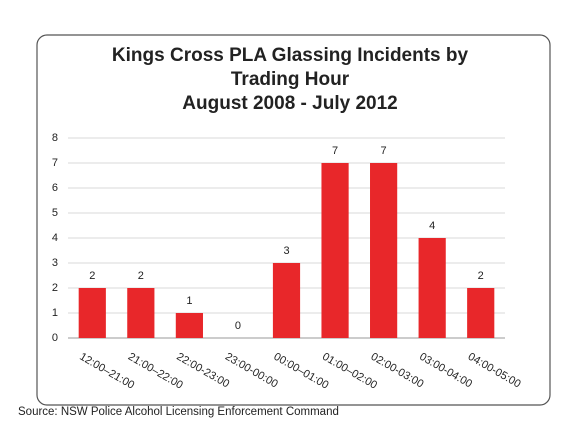 The image size is (573, 432). What do you see at coordinates (290, 103) in the screenshot?
I see `chart-subtitle: August 2008 - July 2012` at bounding box center [290, 103].